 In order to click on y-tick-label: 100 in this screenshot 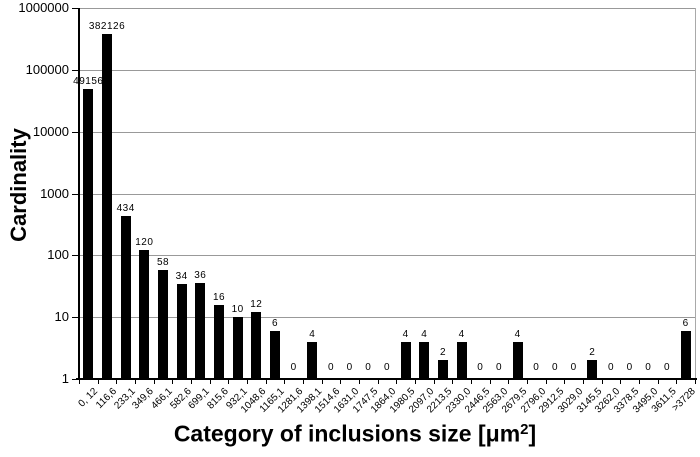, I will do `click(58, 255)`.